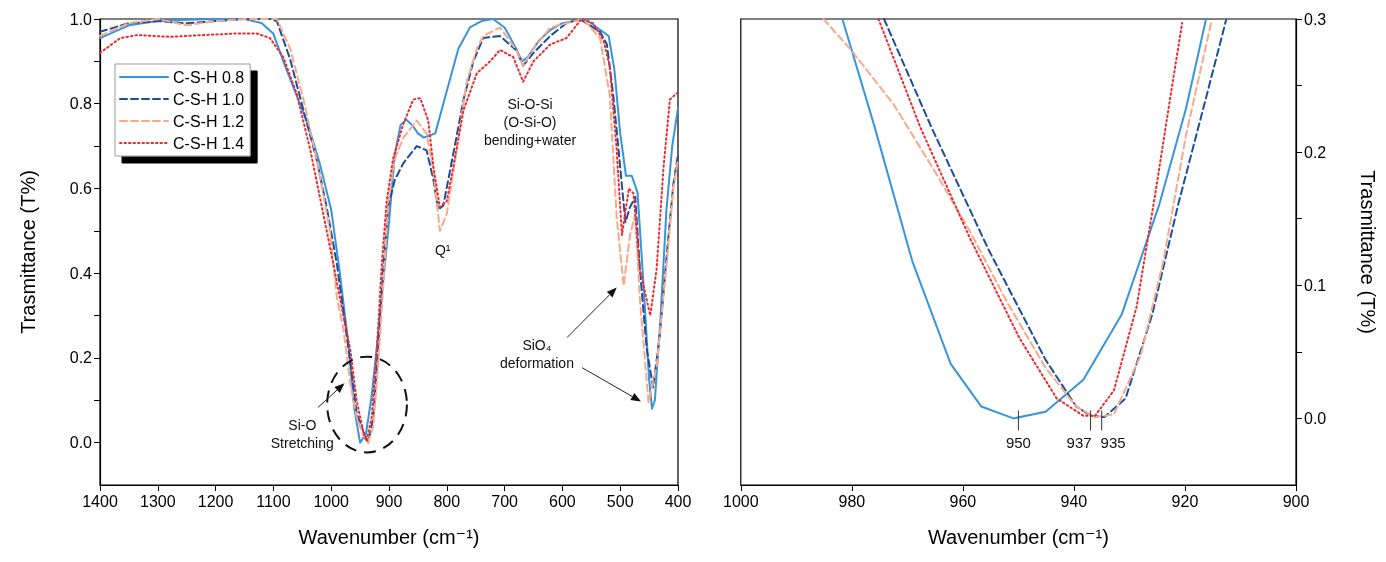 The image size is (1386, 562). Describe the element at coordinates (209, 143) in the screenshot. I see `legend-label: C-S-H 1.4` at that location.